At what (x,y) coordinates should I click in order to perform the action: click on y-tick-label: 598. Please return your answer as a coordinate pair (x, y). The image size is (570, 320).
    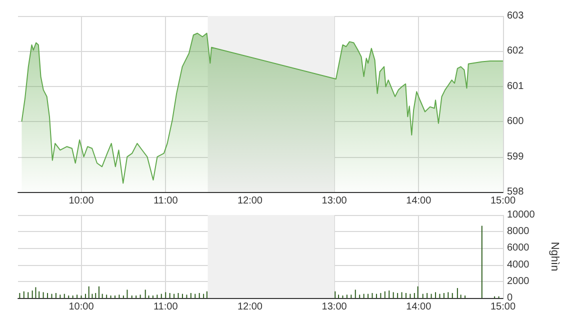
    Looking at the image, I should click on (515, 192).